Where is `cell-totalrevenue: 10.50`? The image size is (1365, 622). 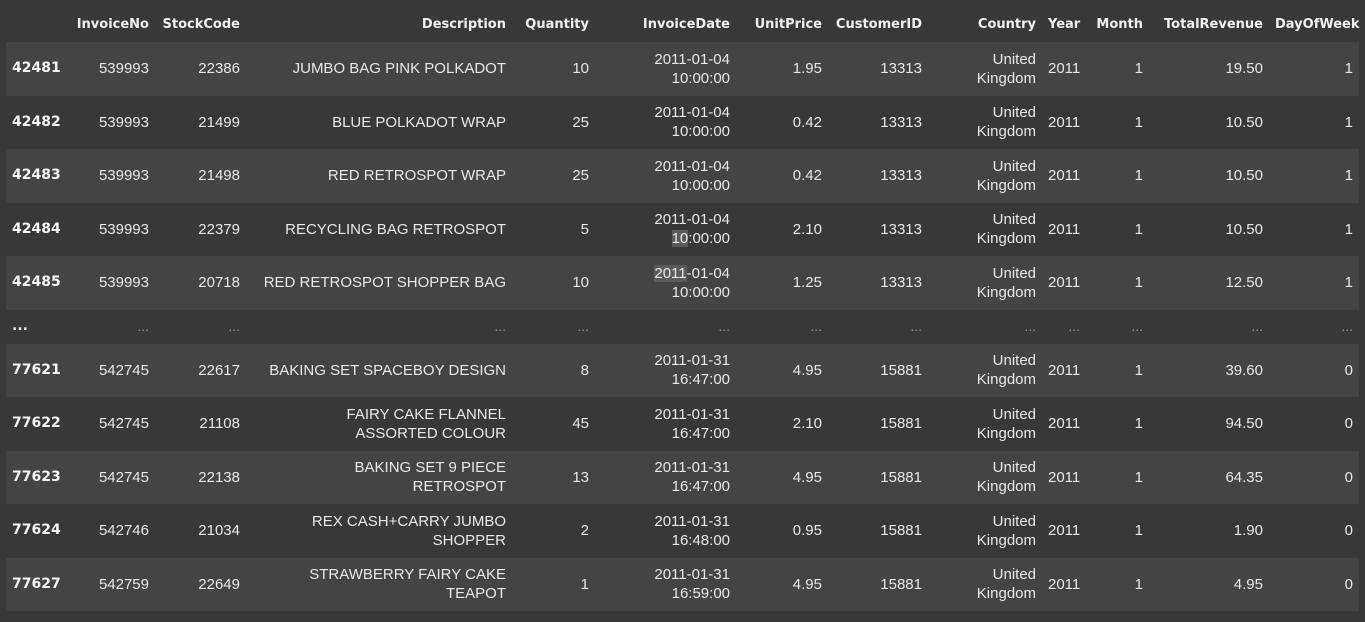
cell-totalrevenue: 10.50 is located at coordinates (1244, 229).